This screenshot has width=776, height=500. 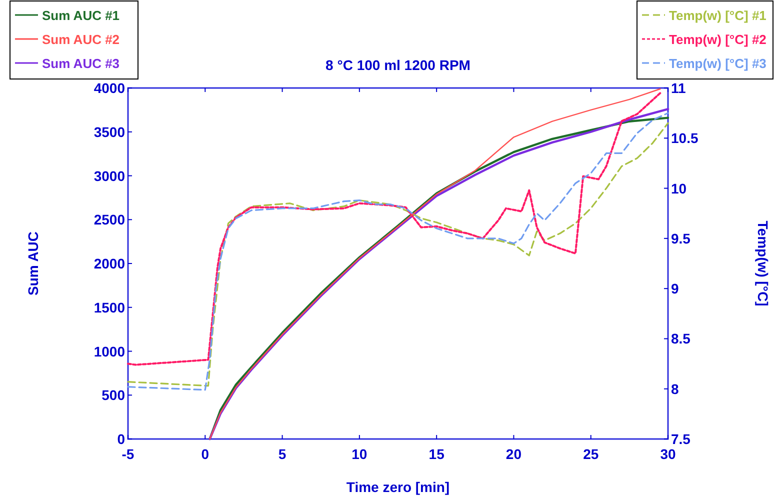 What do you see at coordinates (110, 88) in the screenshot?
I see `y-tick-label: 4000` at bounding box center [110, 88].